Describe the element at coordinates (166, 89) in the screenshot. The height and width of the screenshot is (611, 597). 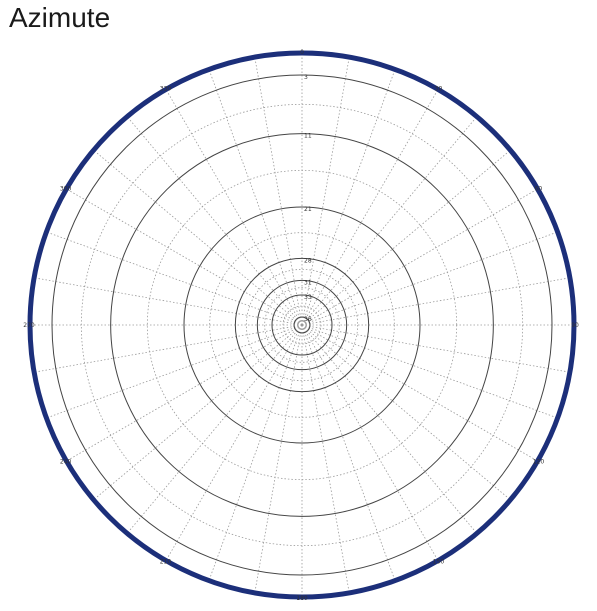
I see `angle-label-330: 330` at that location.